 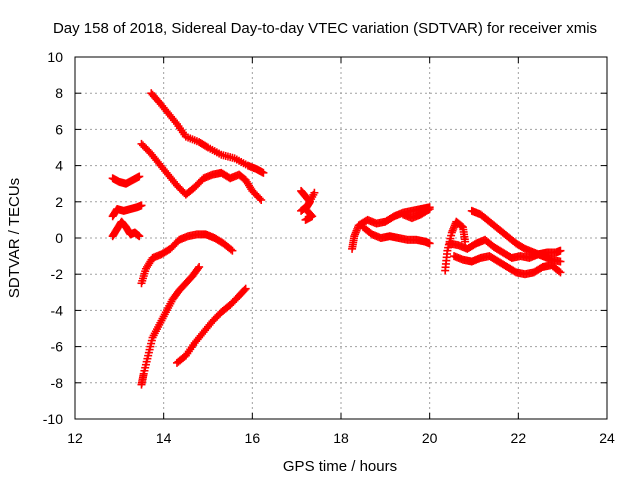 What do you see at coordinates (53, 419) in the screenshot?
I see `y-tick-label: -10` at bounding box center [53, 419].